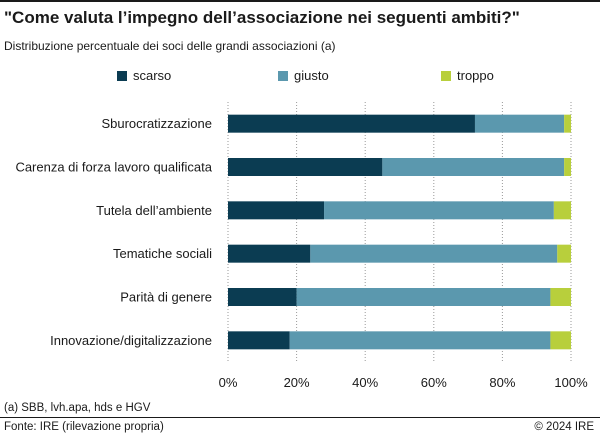 The image size is (600, 443). What do you see at coordinates (228, 382) in the screenshot?
I see `x-tick-label: 0%` at bounding box center [228, 382].